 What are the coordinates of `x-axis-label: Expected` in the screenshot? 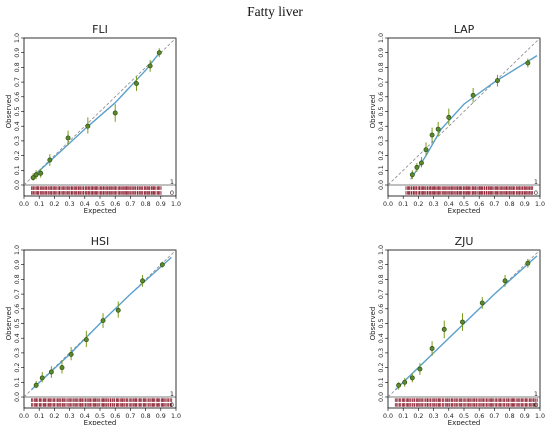 It's located at (100, 422).